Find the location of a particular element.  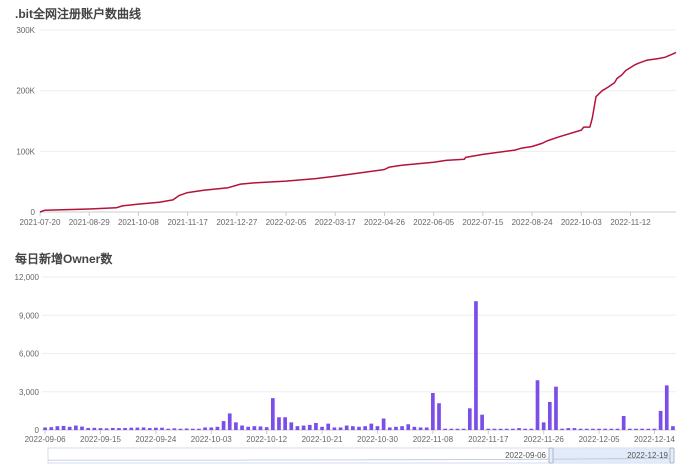

bar-chart-title: 每日新增Owner数 is located at coordinates (64, 259).